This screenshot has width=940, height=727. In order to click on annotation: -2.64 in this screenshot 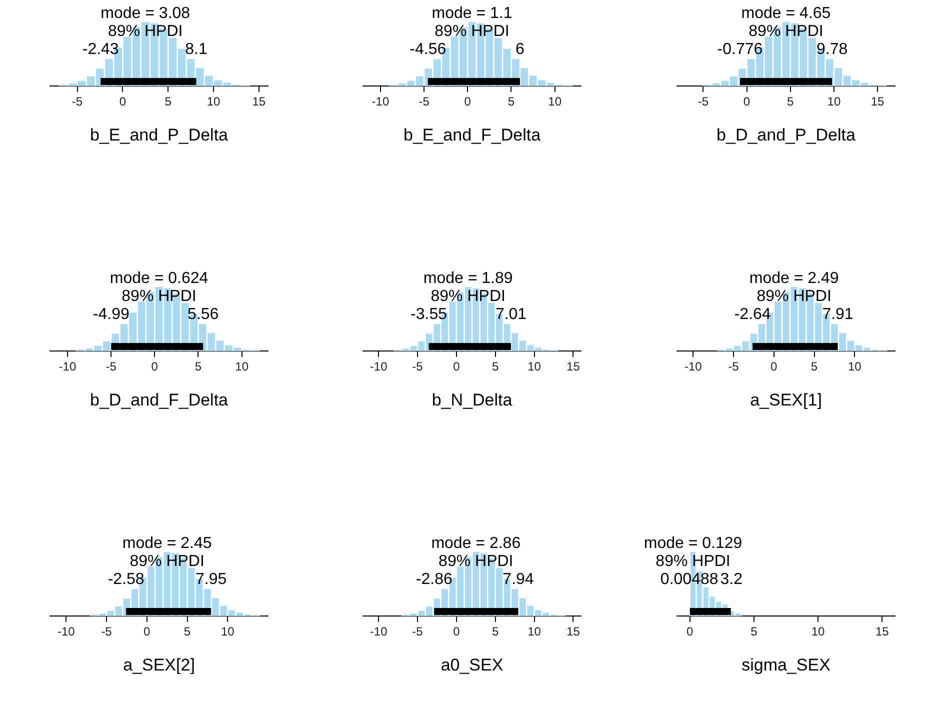, I will do `click(752, 314)`.